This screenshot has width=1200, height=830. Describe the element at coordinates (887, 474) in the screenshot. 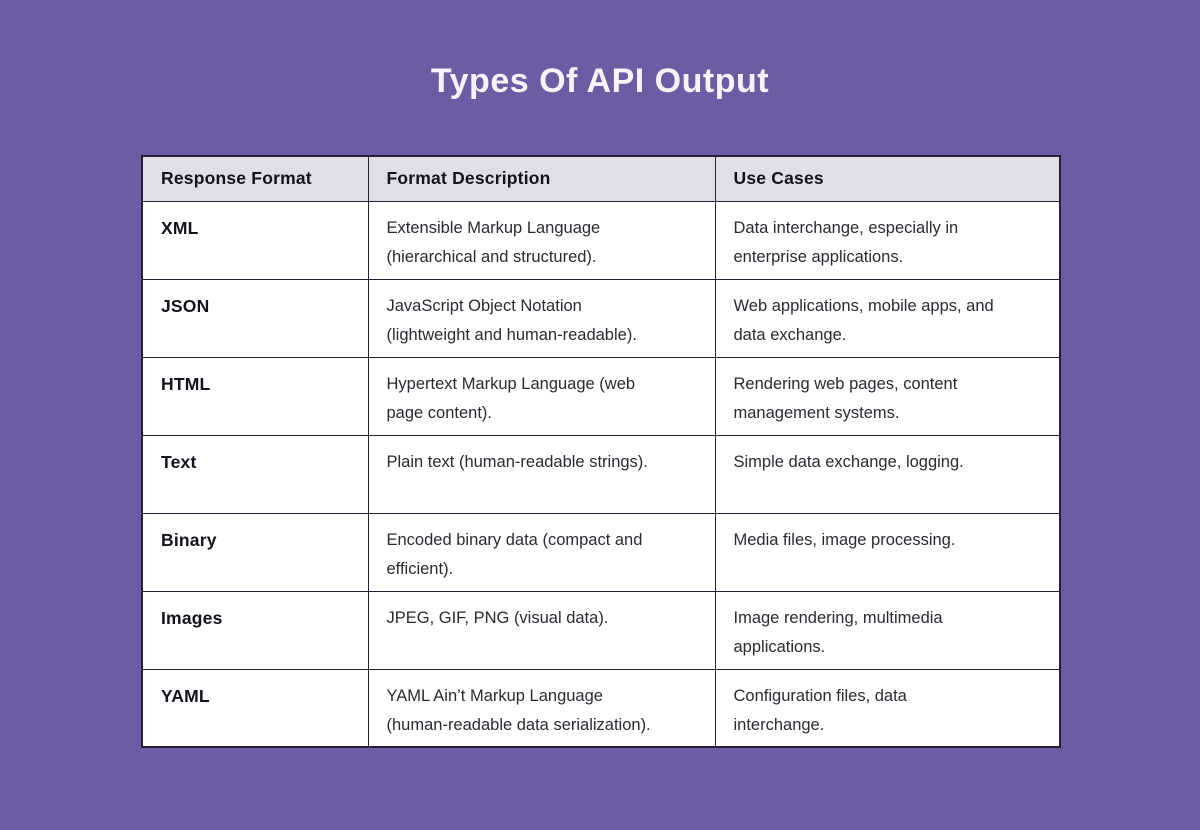

I see `cell-use-cases: Simple data exchange, logging.` at that location.